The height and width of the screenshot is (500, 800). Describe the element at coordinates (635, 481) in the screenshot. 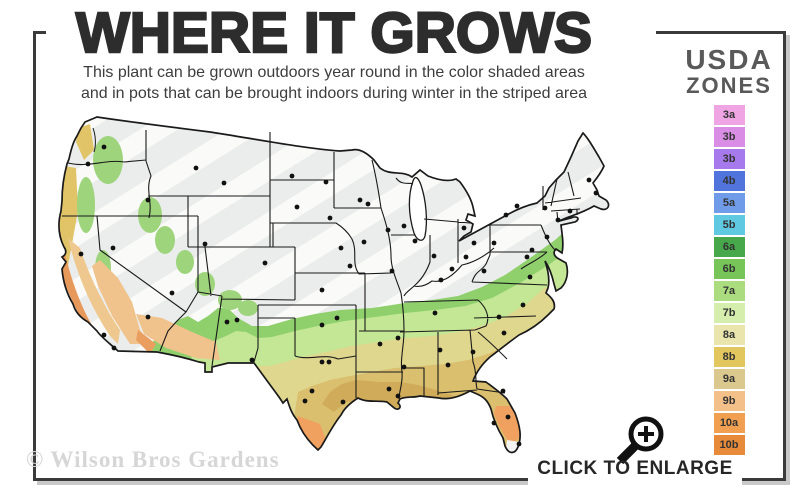

I see `frame-bottom-gap` at that location.